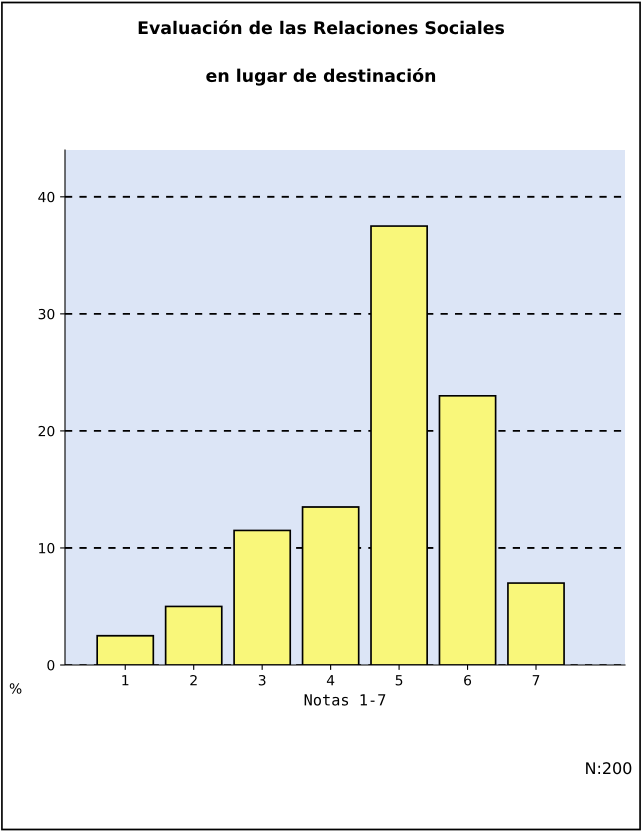  I want to click on y-tick-label: 30, so click(46, 314).